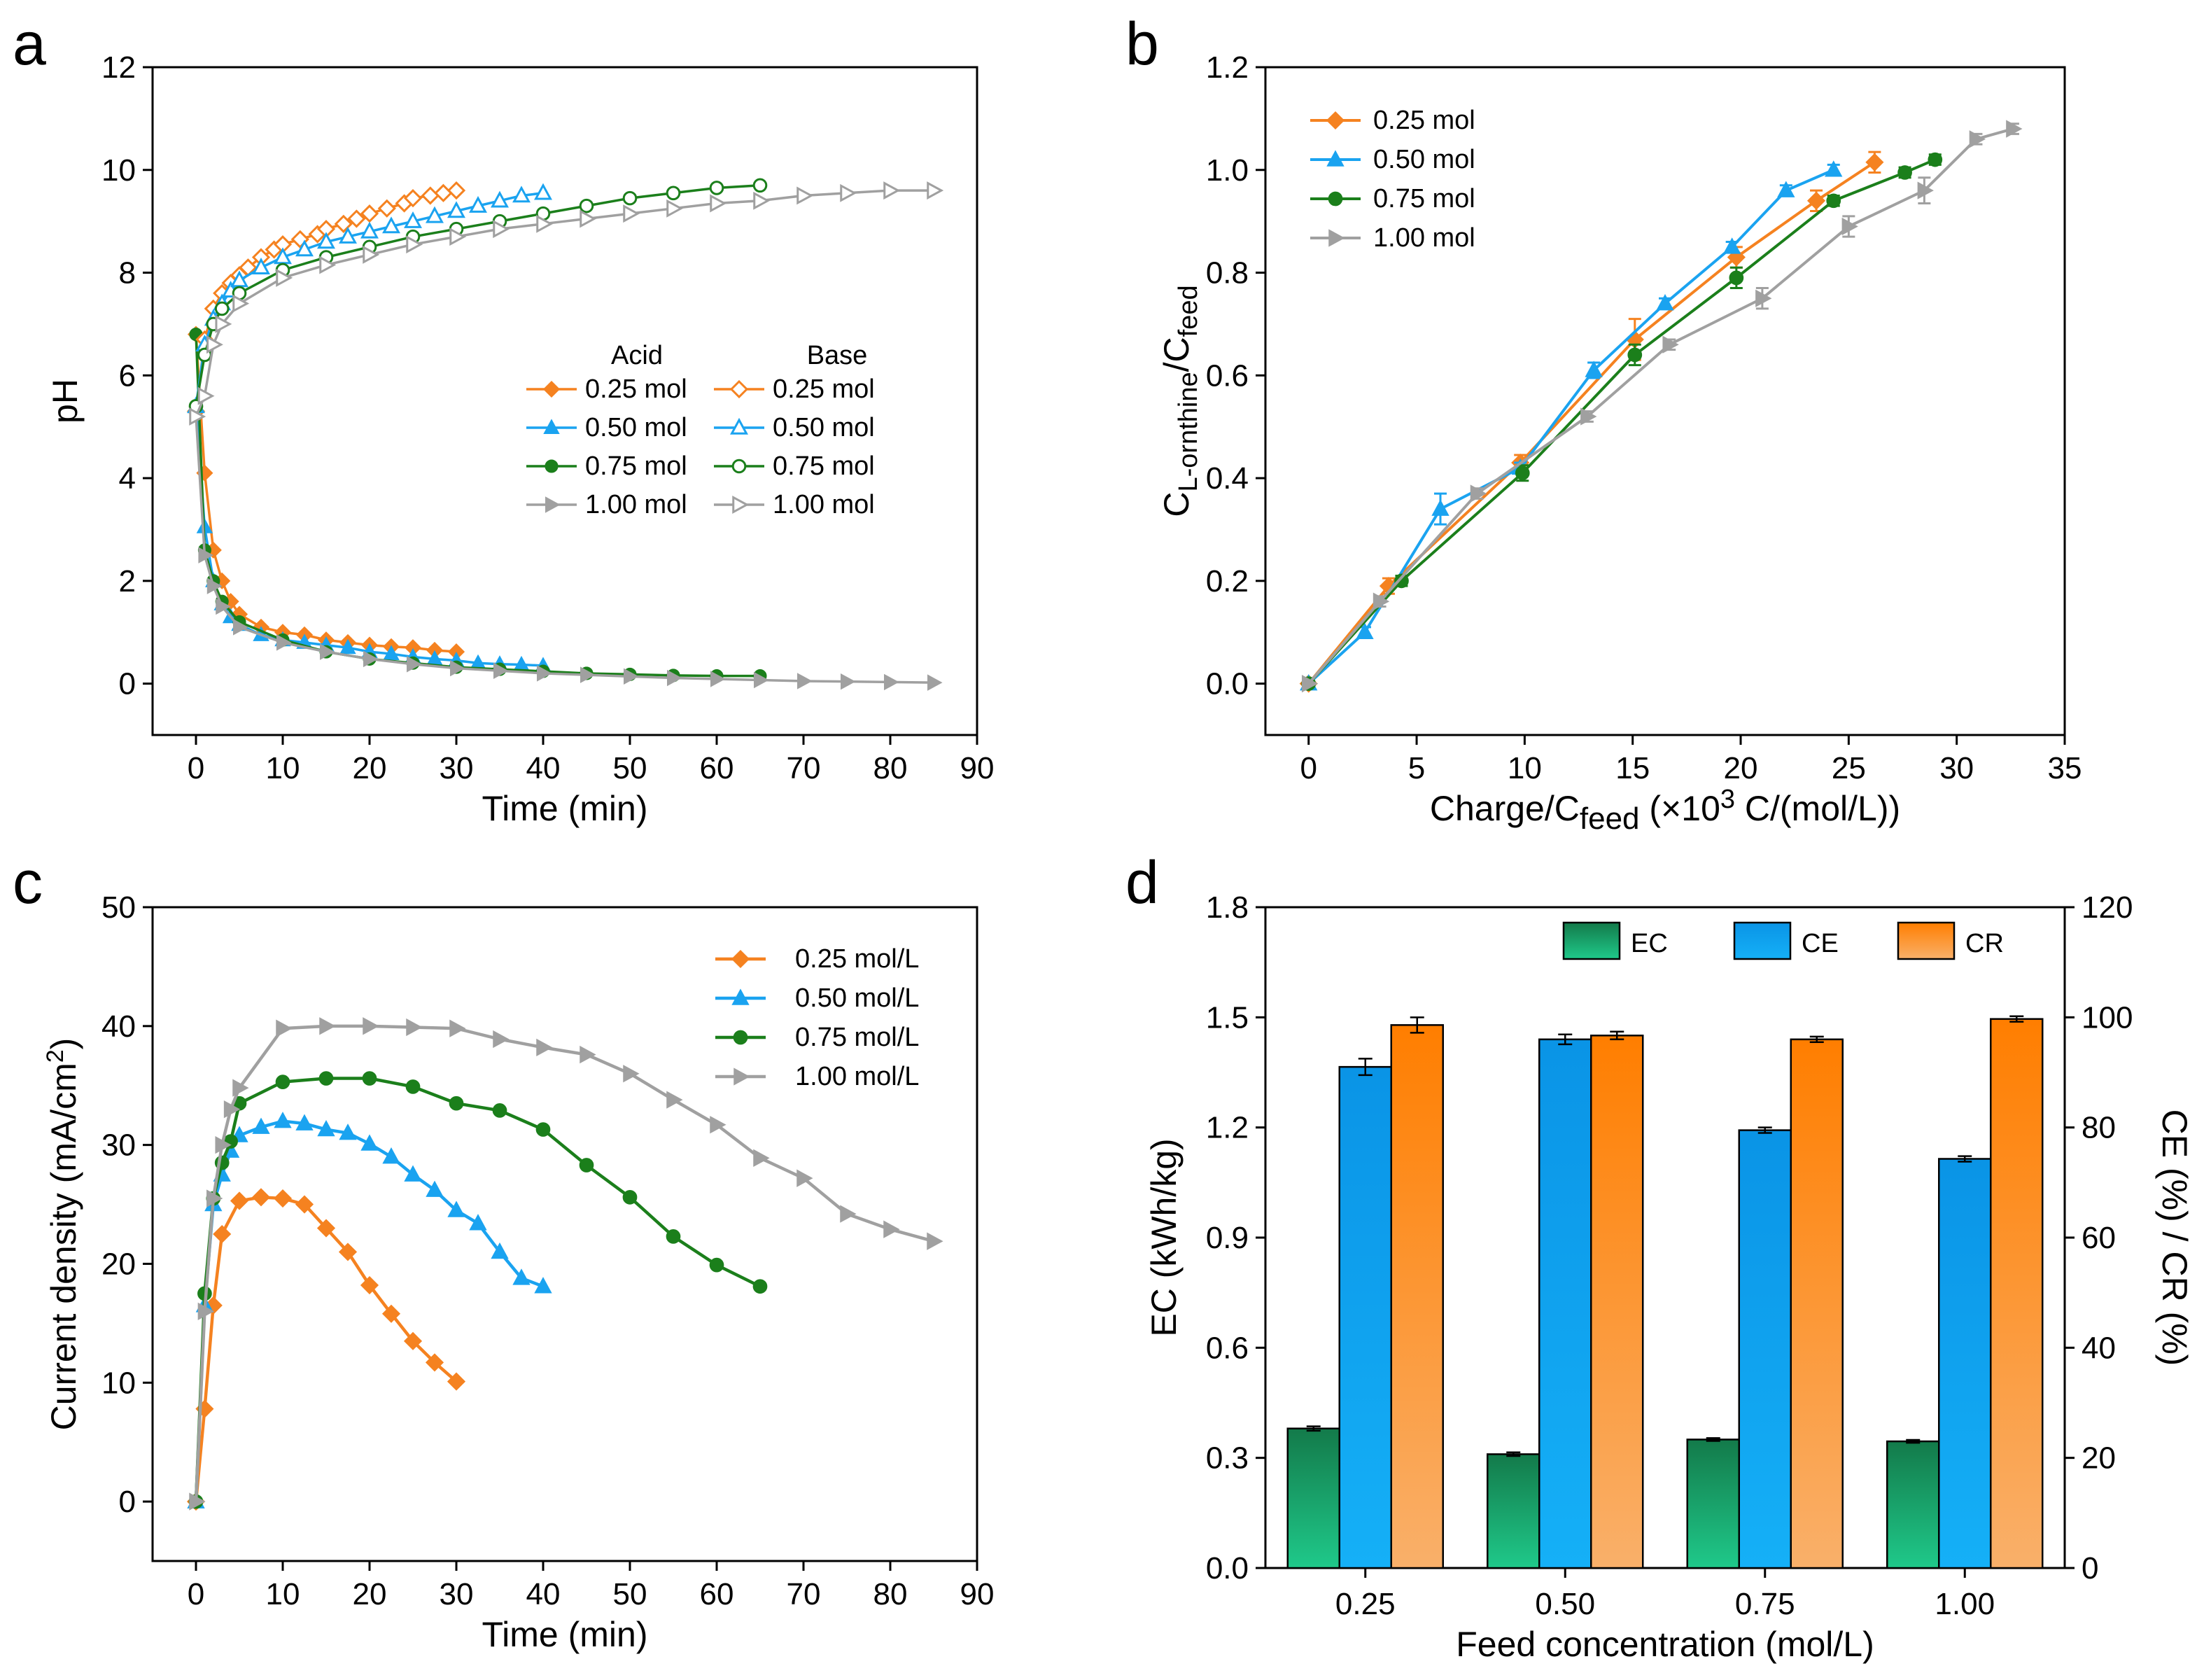 The image size is (2190, 1680). What do you see at coordinates (1227, 1348) in the screenshot?
I see `y-tick-label-left: 0.6` at bounding box center [1227, 1348].